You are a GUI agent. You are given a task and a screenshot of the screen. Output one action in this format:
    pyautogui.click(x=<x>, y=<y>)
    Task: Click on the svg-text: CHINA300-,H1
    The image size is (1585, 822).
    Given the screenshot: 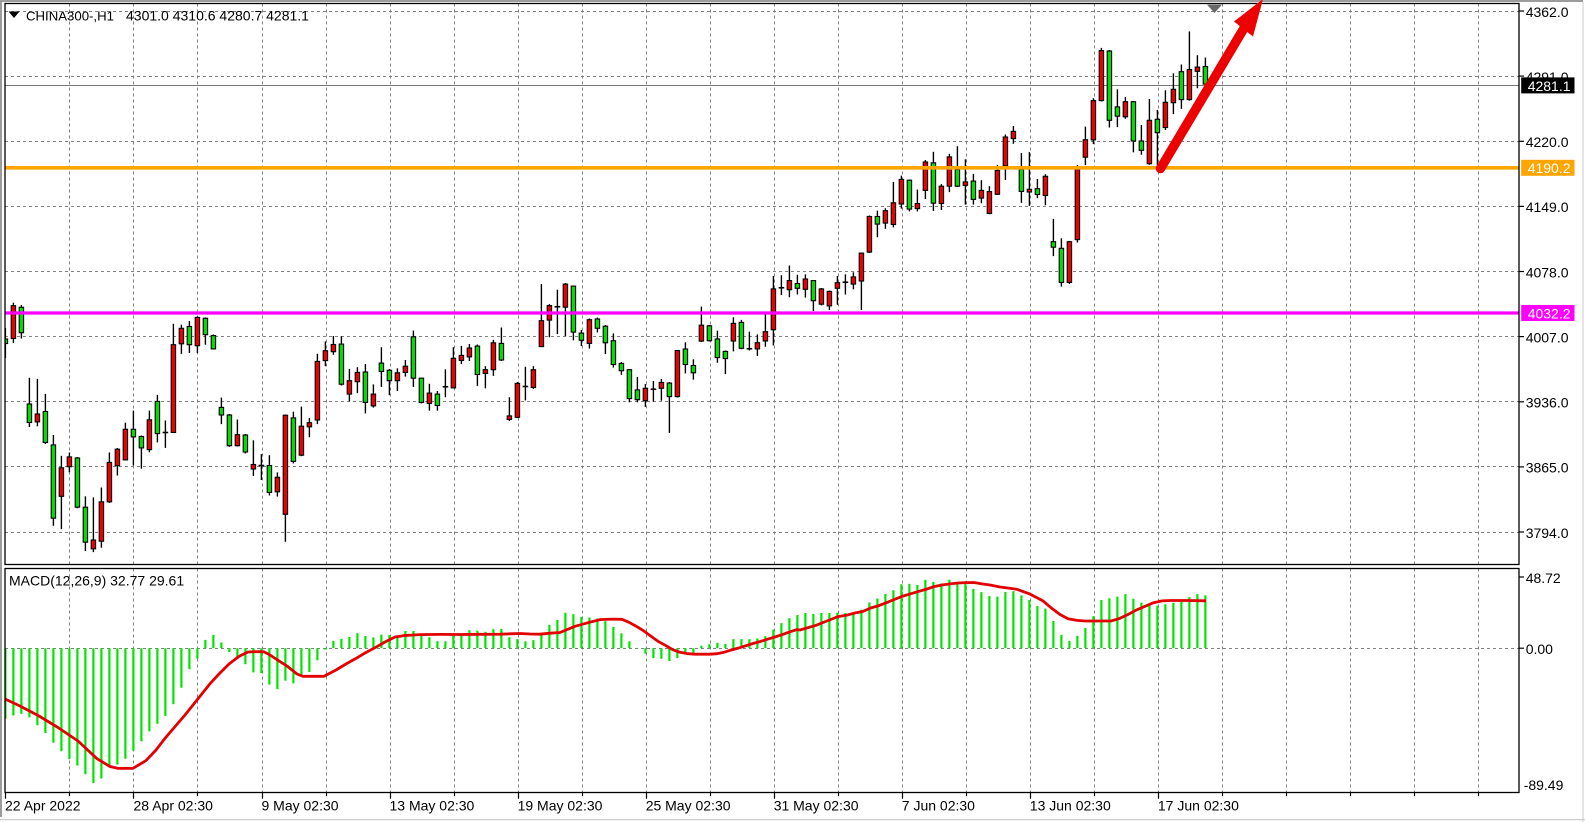 What is the action you would take?
    pyautogui.click(x=70, y=16)
    